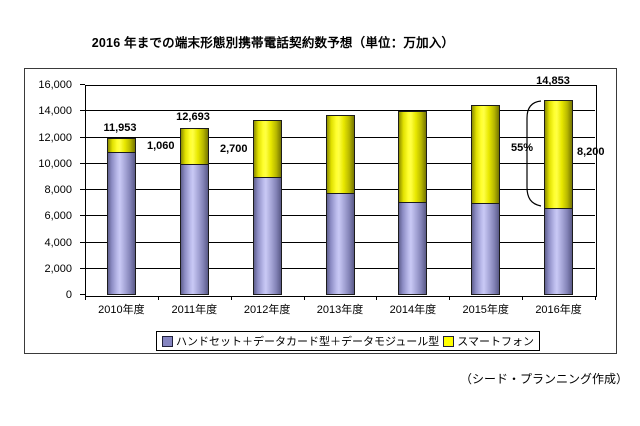 This screenshot has height=426, width=640. I want to click on x-axis-label: 2015年度, so click(485, 310).